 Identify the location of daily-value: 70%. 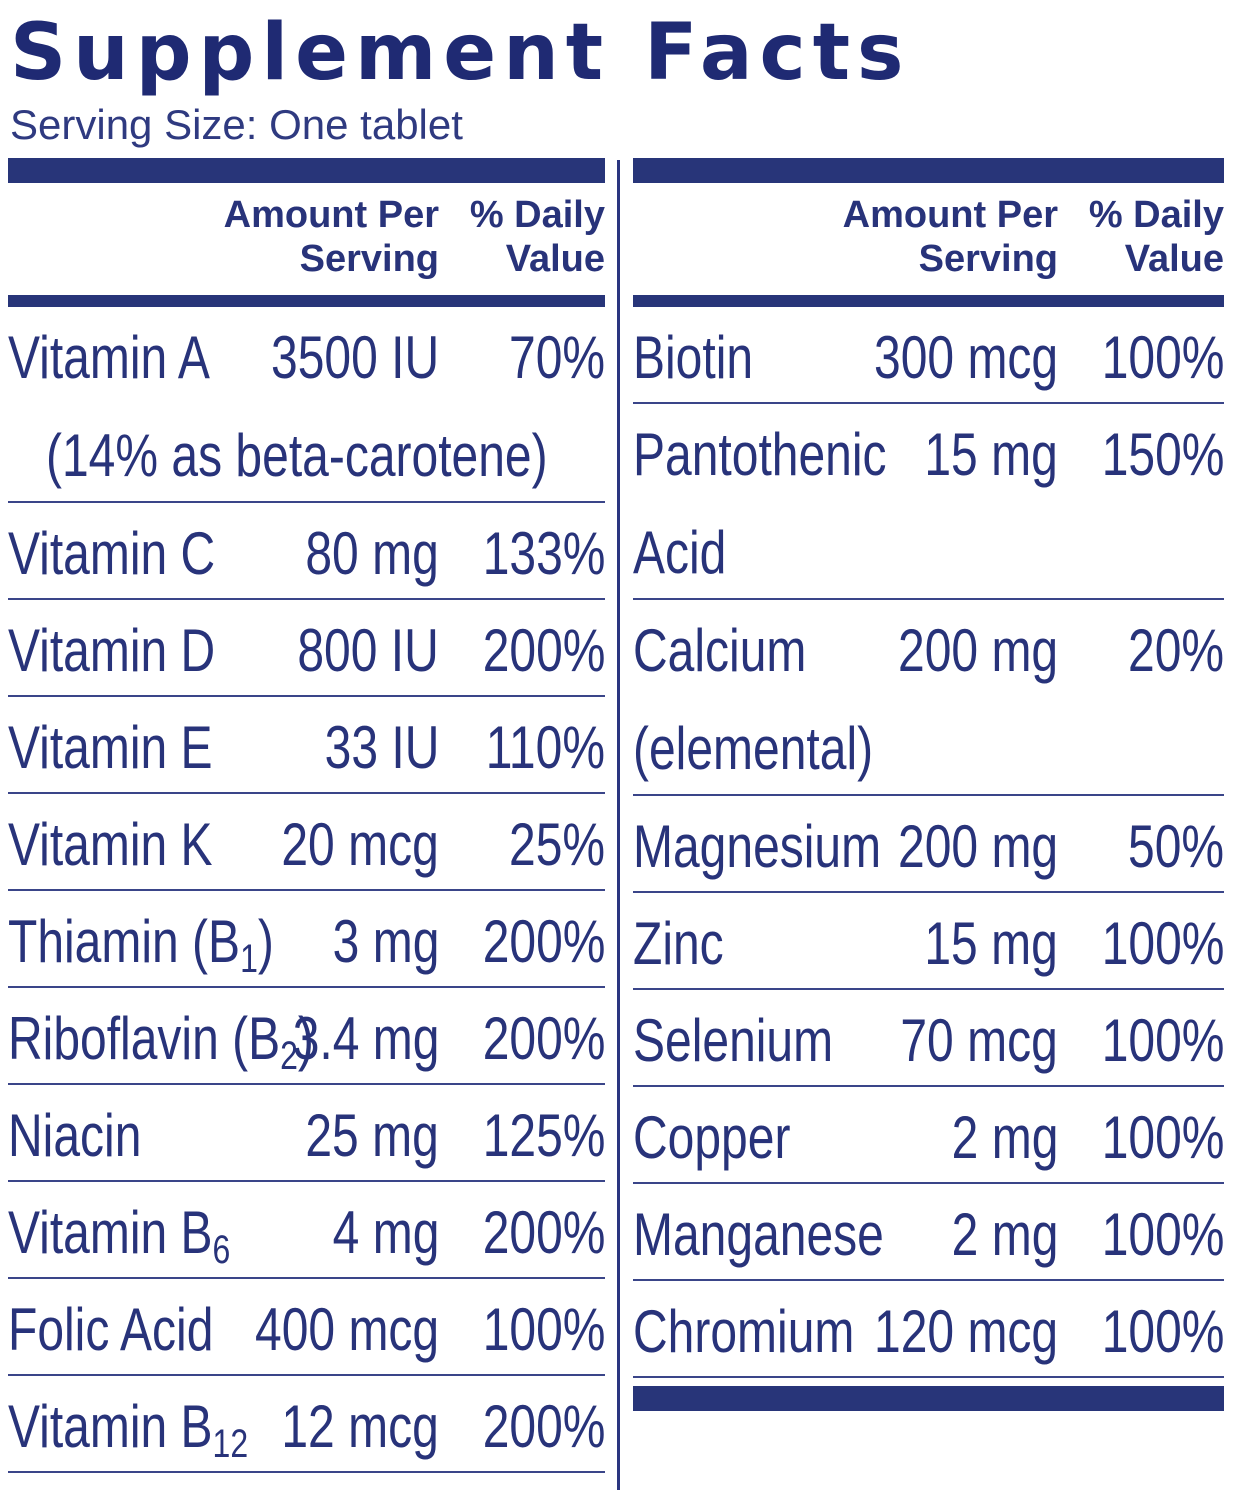
(556, 357).